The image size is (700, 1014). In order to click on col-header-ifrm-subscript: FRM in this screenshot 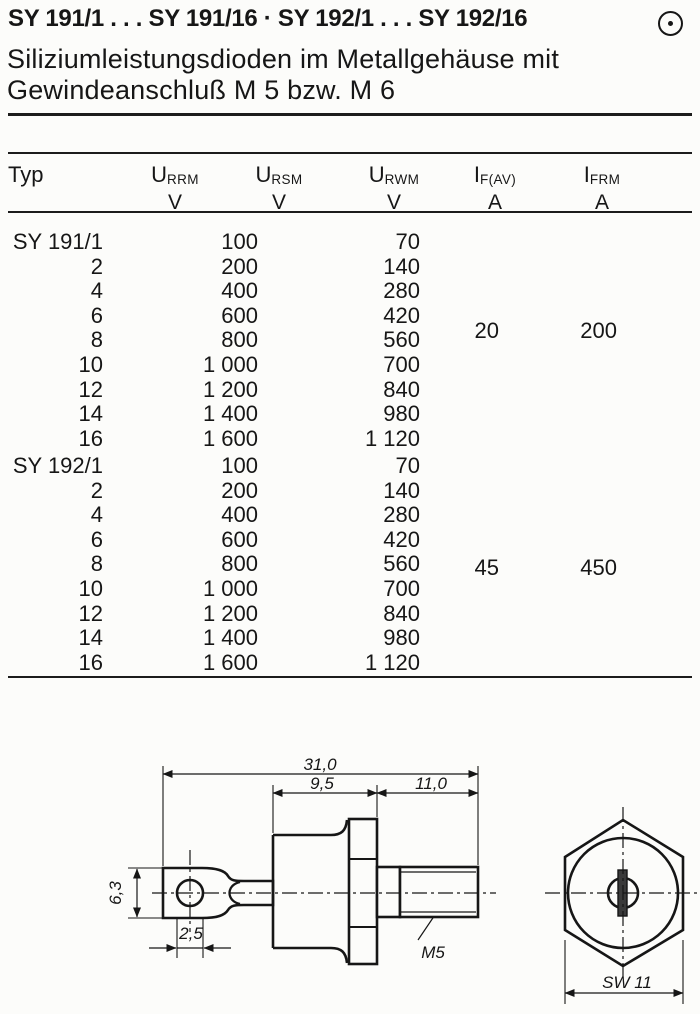, I will do `click(605, 179)`.